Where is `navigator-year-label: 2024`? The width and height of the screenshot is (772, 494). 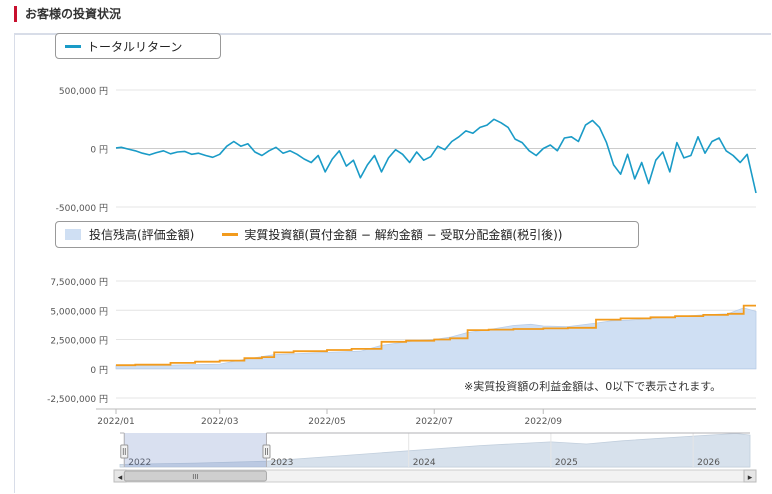 navigator-year-label: 2024 is located at coordinates (424, 463).